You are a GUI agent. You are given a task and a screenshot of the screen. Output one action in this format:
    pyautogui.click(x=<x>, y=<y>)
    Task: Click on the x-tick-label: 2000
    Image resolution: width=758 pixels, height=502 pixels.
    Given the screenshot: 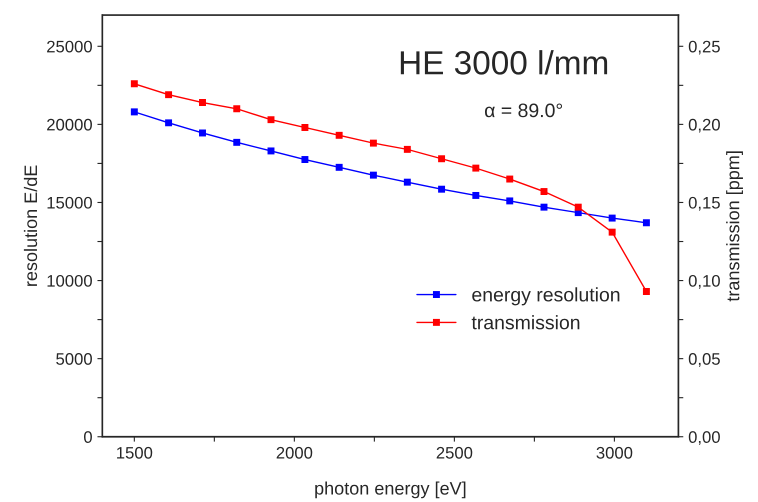 What is the action you would take?
    pyautogui.click(x=294, y=452)
    